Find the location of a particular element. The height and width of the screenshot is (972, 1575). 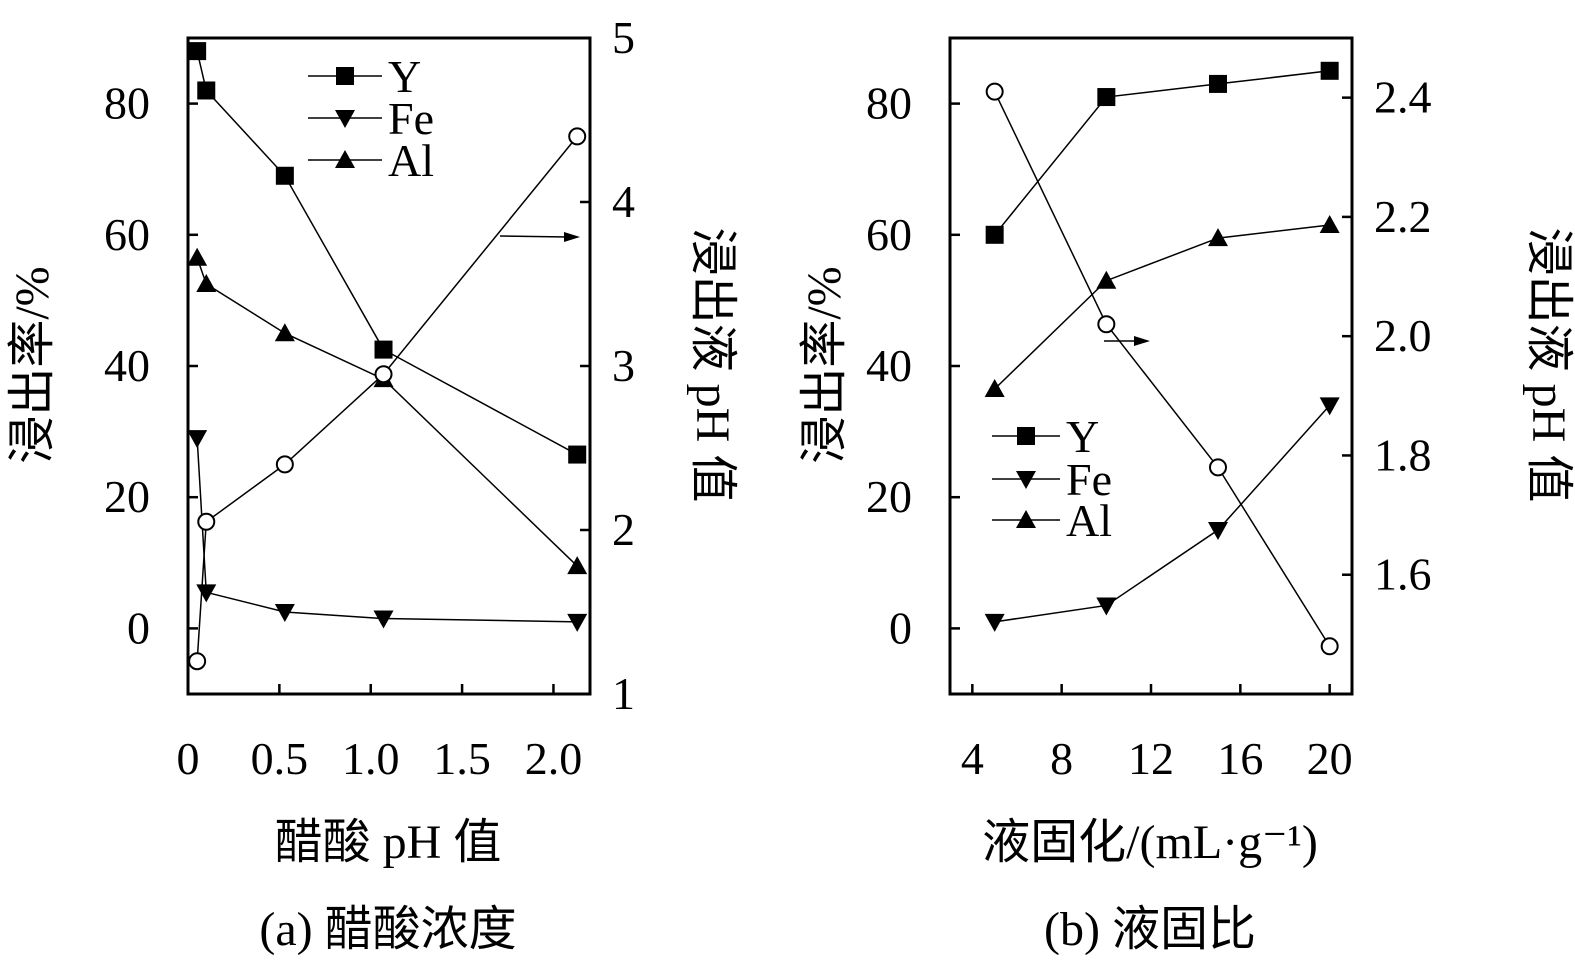

x-tick-label: 0 is located at coordinates (188, 758).